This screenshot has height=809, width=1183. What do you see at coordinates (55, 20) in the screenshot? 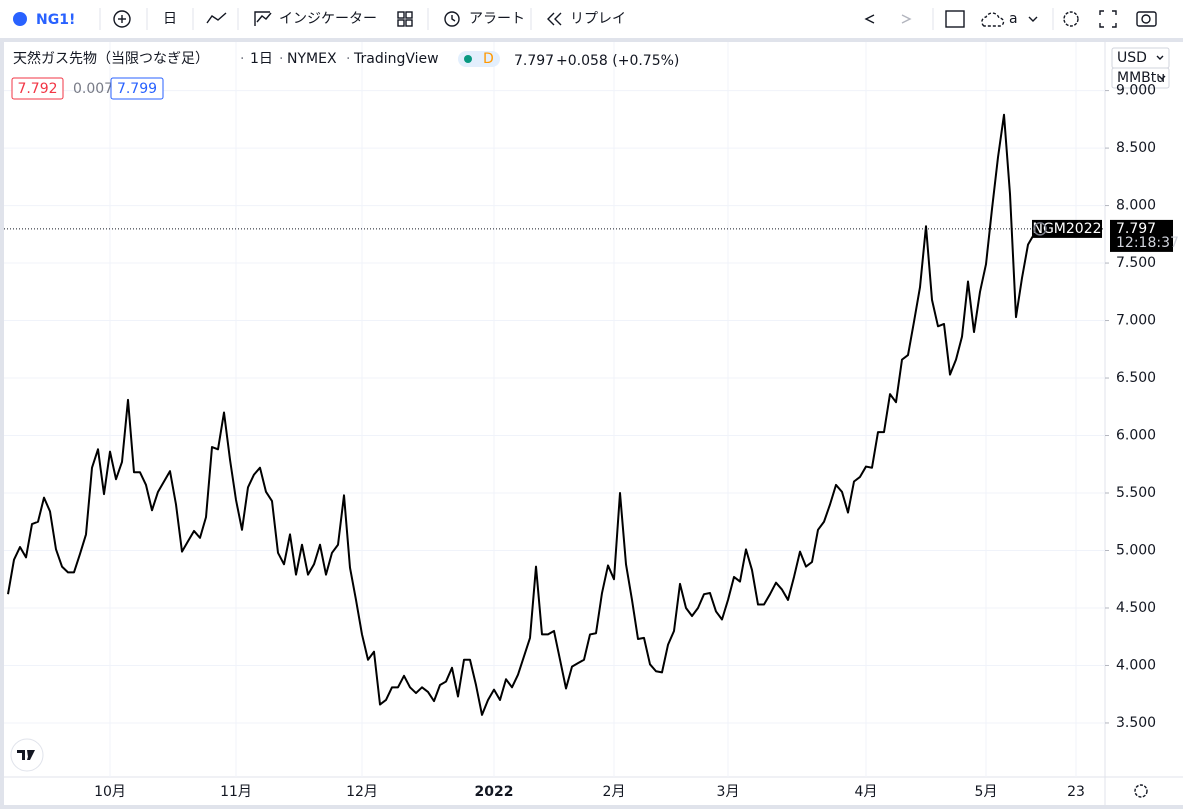
I see `symbol: NG1!` at bounding box center [55, 20].